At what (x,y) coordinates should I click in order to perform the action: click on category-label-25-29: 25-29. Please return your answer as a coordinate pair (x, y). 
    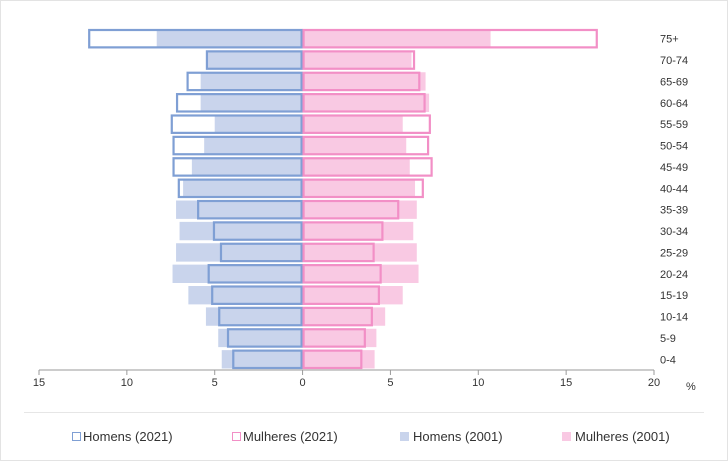
    Looking at the image, I should click on (674, 253).